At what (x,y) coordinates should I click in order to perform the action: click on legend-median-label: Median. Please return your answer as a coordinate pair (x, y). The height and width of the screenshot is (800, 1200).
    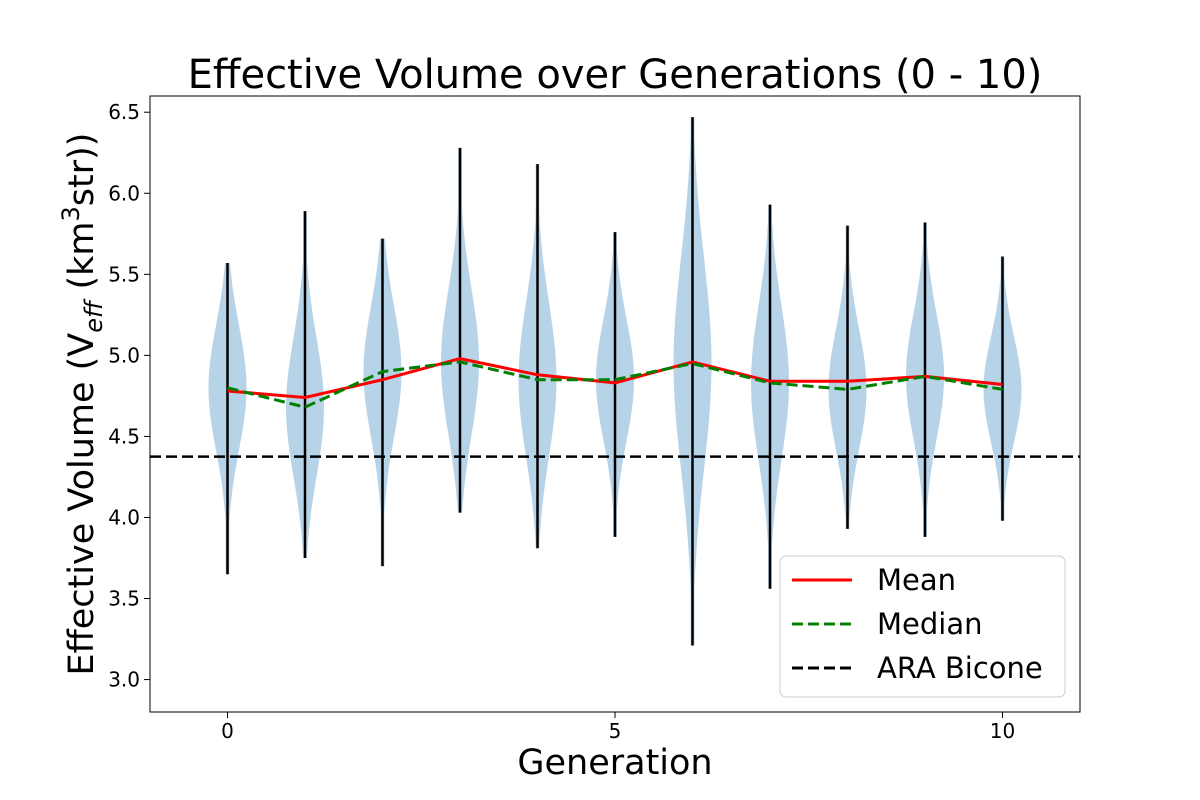
    Looking at the image, I should click on (929, 624).